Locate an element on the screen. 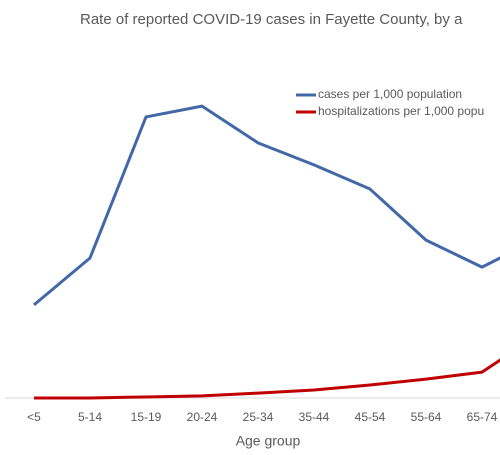  x-tick-label: 45-54 is located at coordinates (370, 417).